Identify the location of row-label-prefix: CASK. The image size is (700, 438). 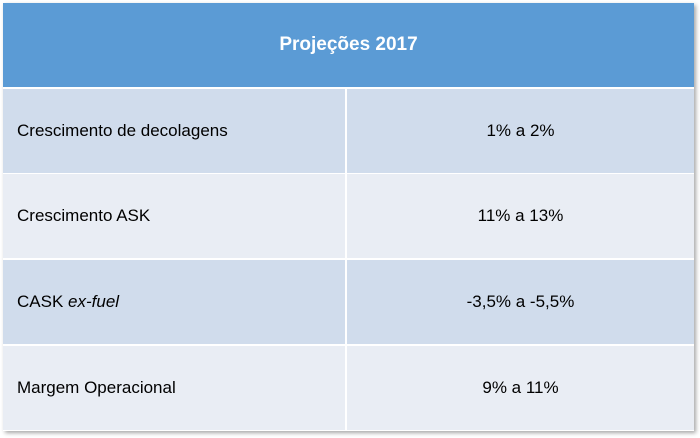
(43, 301).